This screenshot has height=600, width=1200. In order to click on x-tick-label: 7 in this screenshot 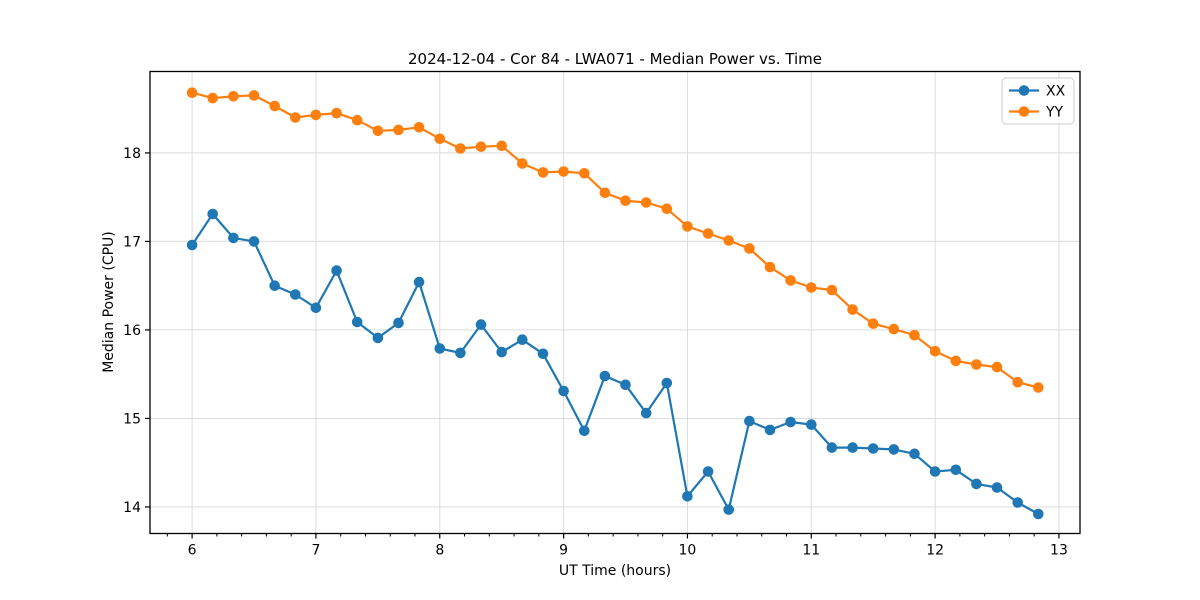, I will do `click(315, 551)`.